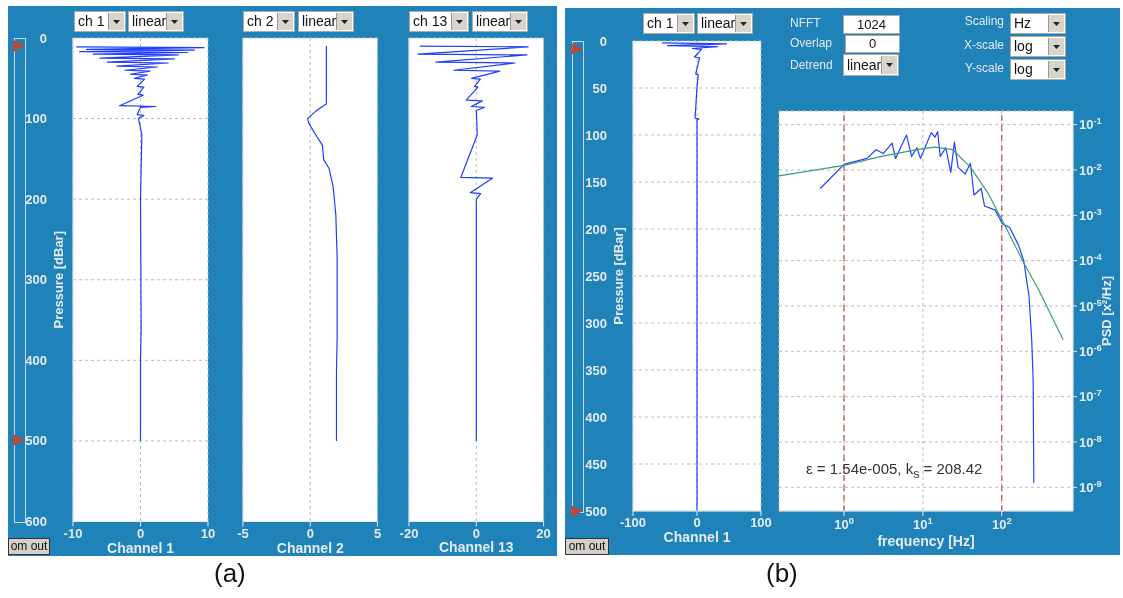 The image size is (1123, 598). Describe the element at coordinates (310, 547) in the screenshot. I see `x-axis-title: Channel 2` at that location.